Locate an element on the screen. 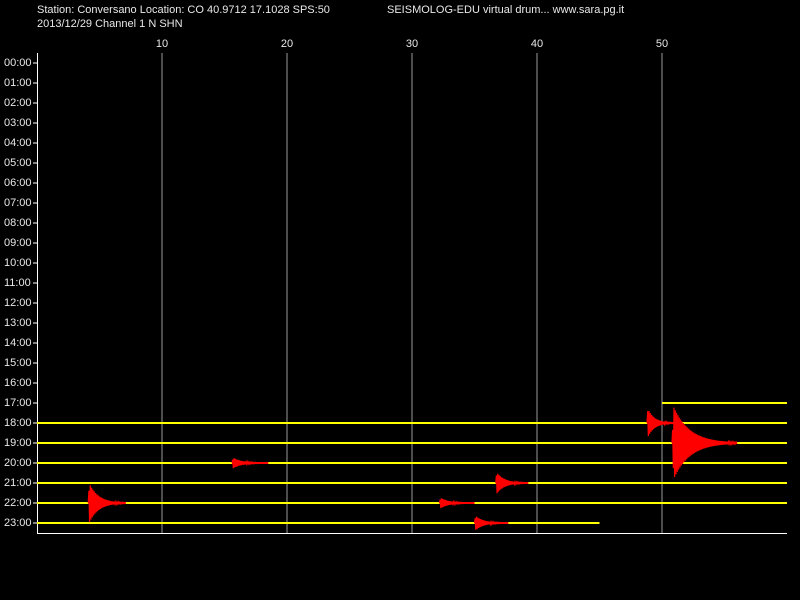 Image resolution: width=800 pixels, height=600 pixels. x-tick-label: 20 is located at coordinates (287, 44).